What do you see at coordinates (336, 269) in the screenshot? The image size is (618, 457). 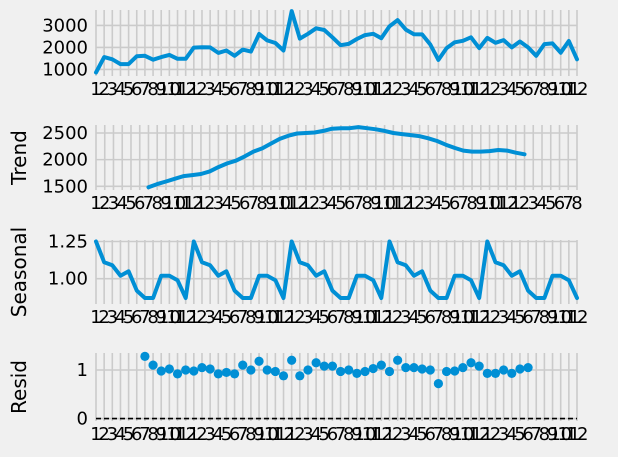 I see `series-line-seasonal` at bounding box center [336, 269].